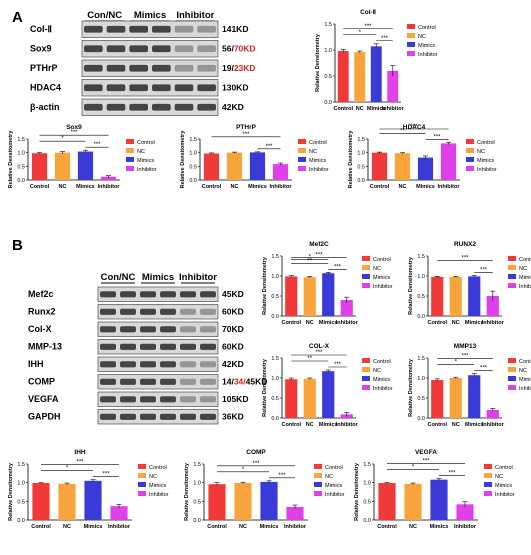 The height and width of the screenshot is (555, 531). Describe the element at coordinates (233, 107) in the screenshot. I see `blot-size-label: 42KD` at that location.